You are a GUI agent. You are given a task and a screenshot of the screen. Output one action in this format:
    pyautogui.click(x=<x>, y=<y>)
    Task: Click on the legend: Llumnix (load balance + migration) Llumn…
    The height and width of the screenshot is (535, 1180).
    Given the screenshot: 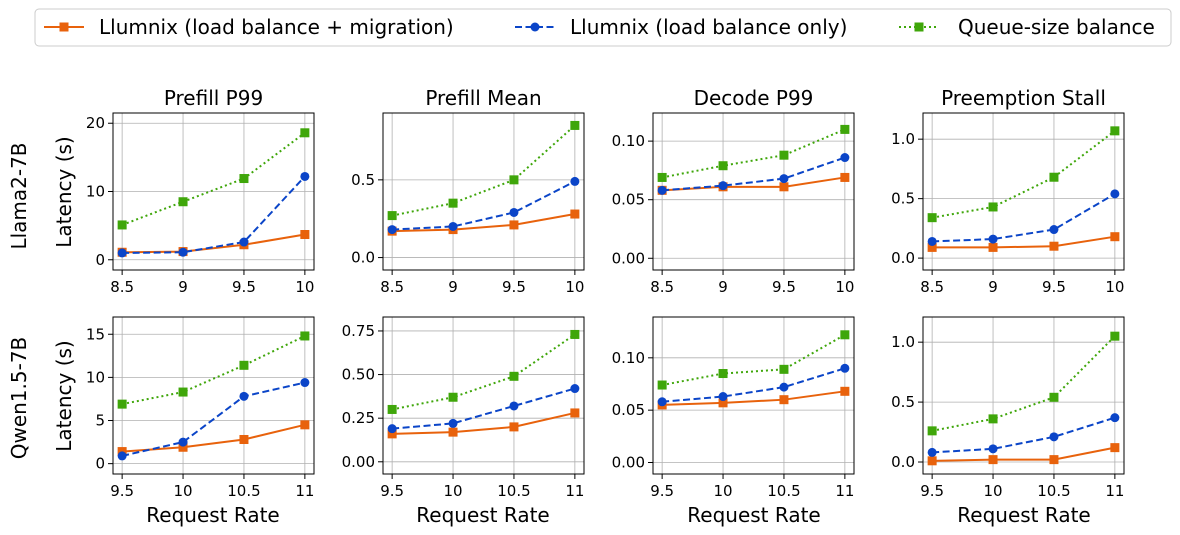 What is the action you would take?
    pyautogui.click(x=603, y=27)
    